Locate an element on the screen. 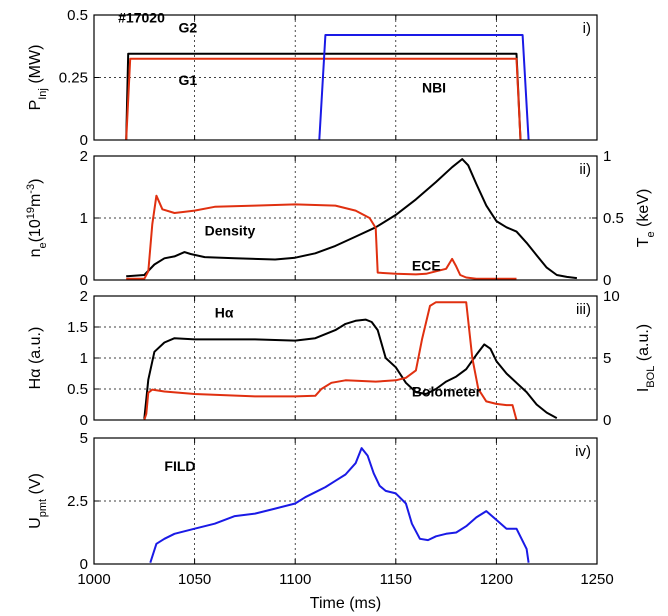 This screenshot has height=616, width=668. panel-iii-ylabel: Hα (a.u.) is located at coordinates (35, 358).